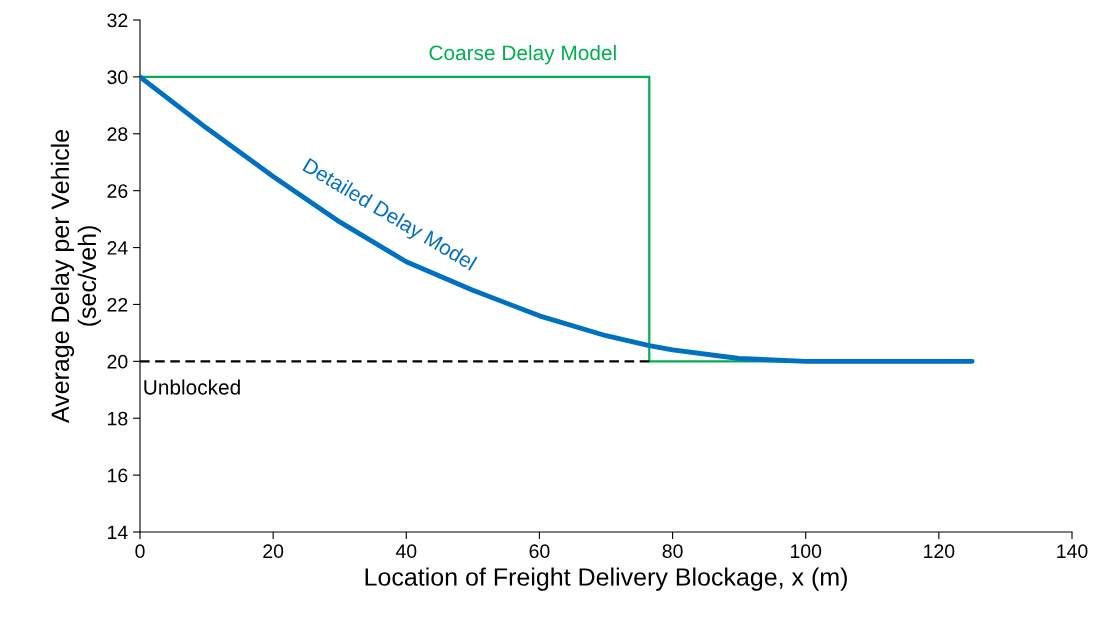 Image resolution: width=1099 pixels, height=624 pixels. Describe the element at coordinates (117, 304) in the screenshot. I see `y-tick-label: 22` at that location.